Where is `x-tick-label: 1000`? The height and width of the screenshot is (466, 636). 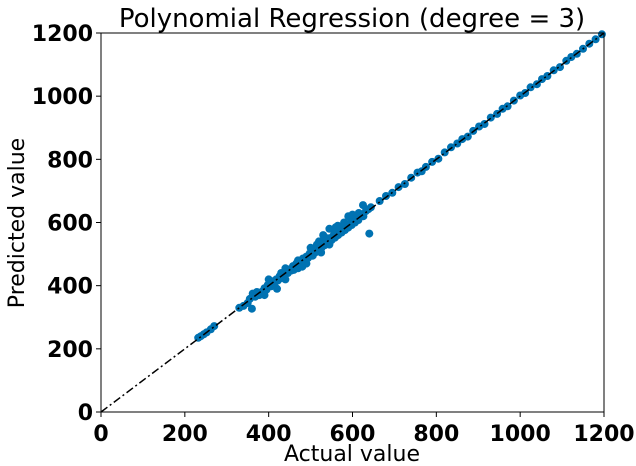
x-tick-label: 1000 is located at coordinates (520, 434).